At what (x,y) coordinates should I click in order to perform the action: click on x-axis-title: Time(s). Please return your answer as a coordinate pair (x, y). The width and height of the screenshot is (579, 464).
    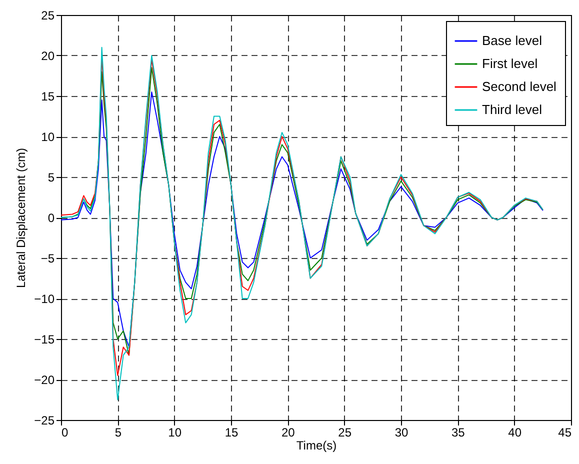
    Looking at the image, I should click on (316, 445).